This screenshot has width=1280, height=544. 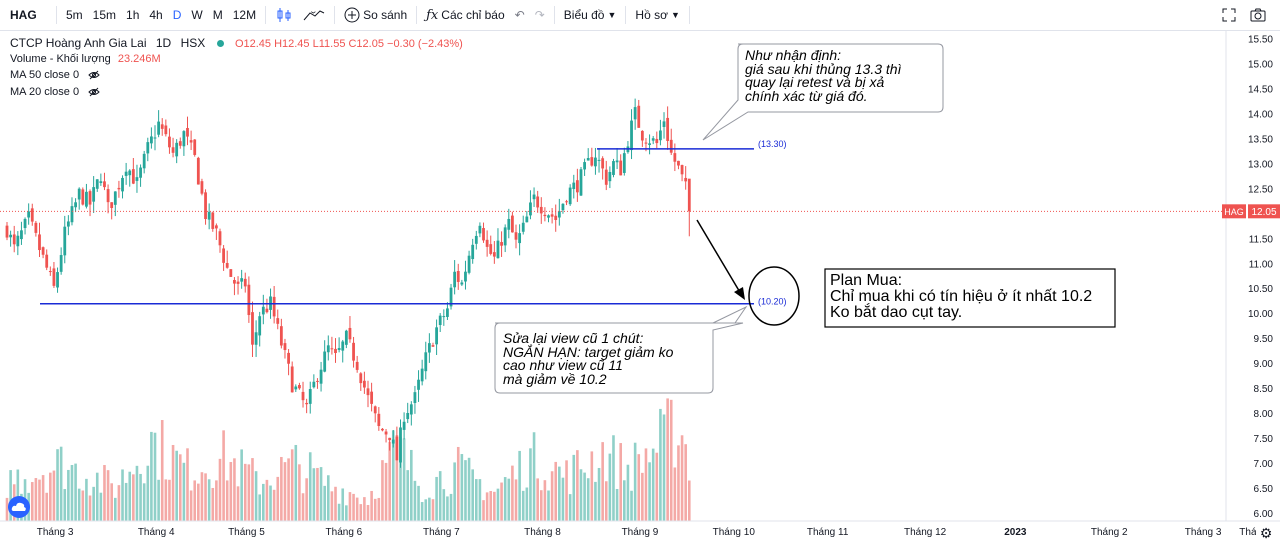 I want to click on price-tick-label: 13.00, so click(x=1260, y=164).